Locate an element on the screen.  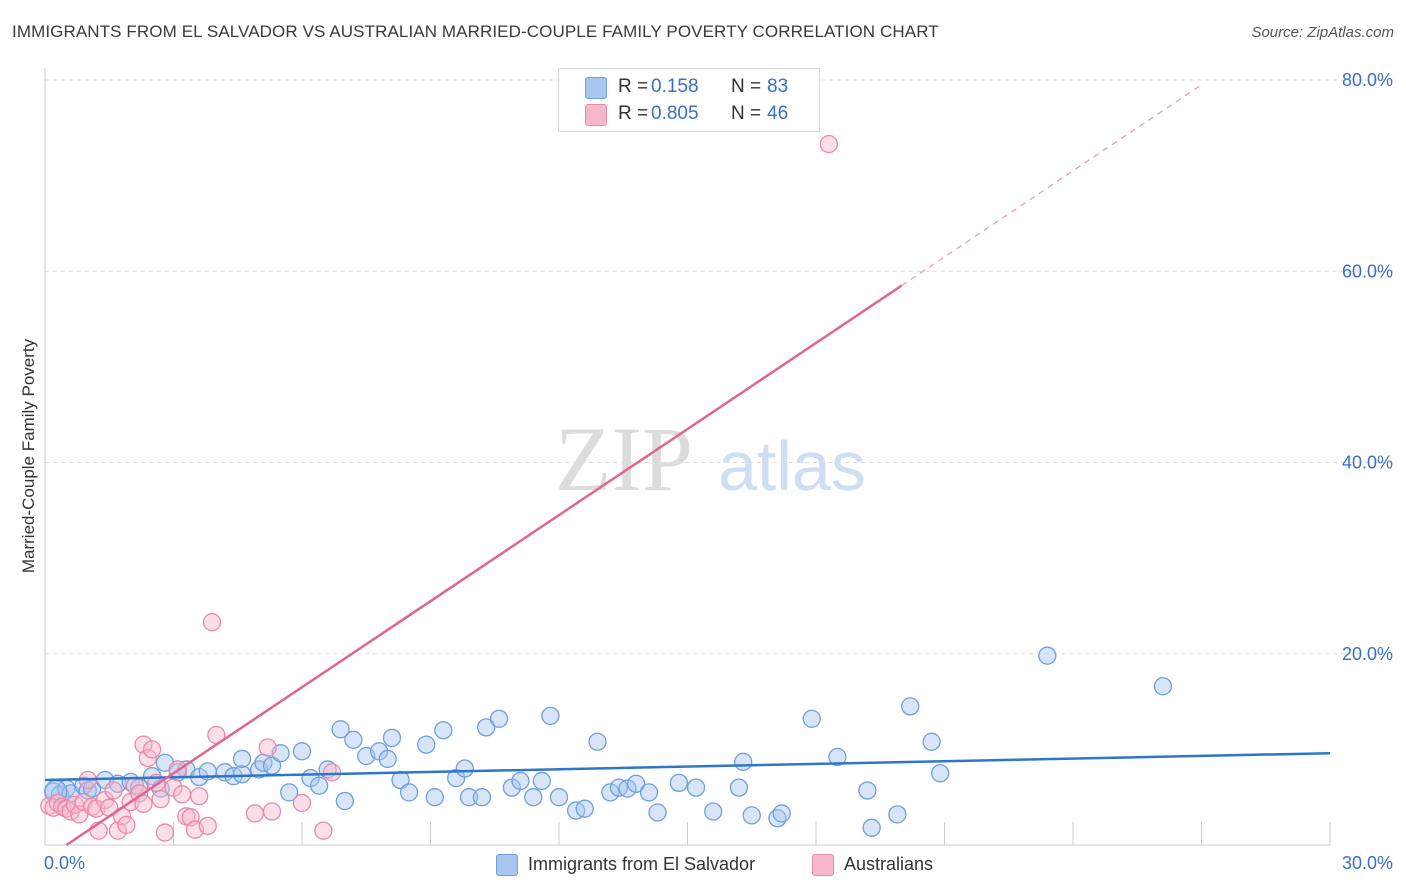
bottom-legend-swatch-blue is located at coordinates (507, 865).